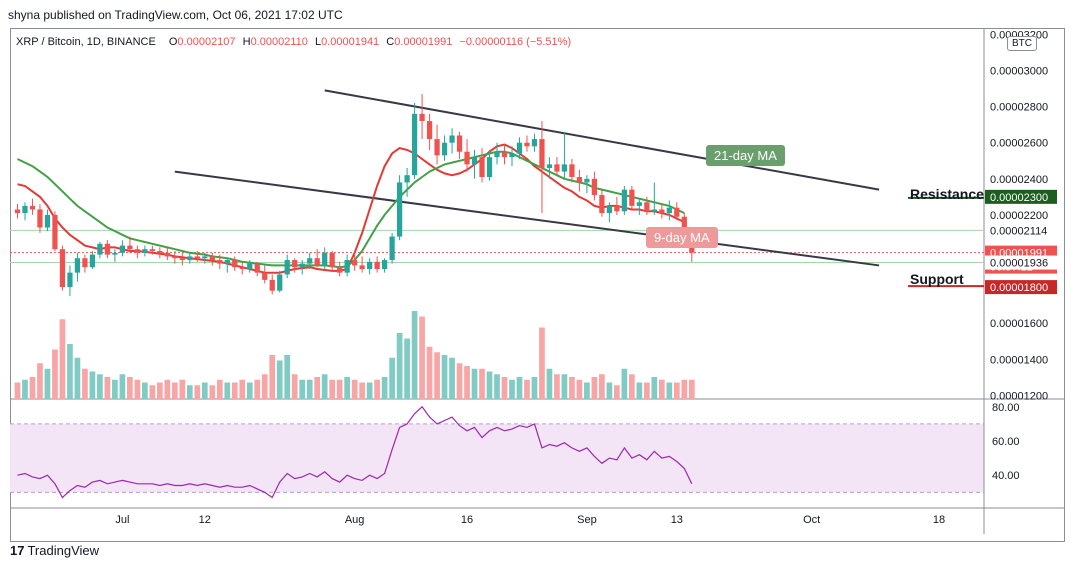 The width and height of the screenshot is (1071, 568). Describe the element at coordinates (527, 218) in the screenshot. I see `channel-lower-line` at that location.